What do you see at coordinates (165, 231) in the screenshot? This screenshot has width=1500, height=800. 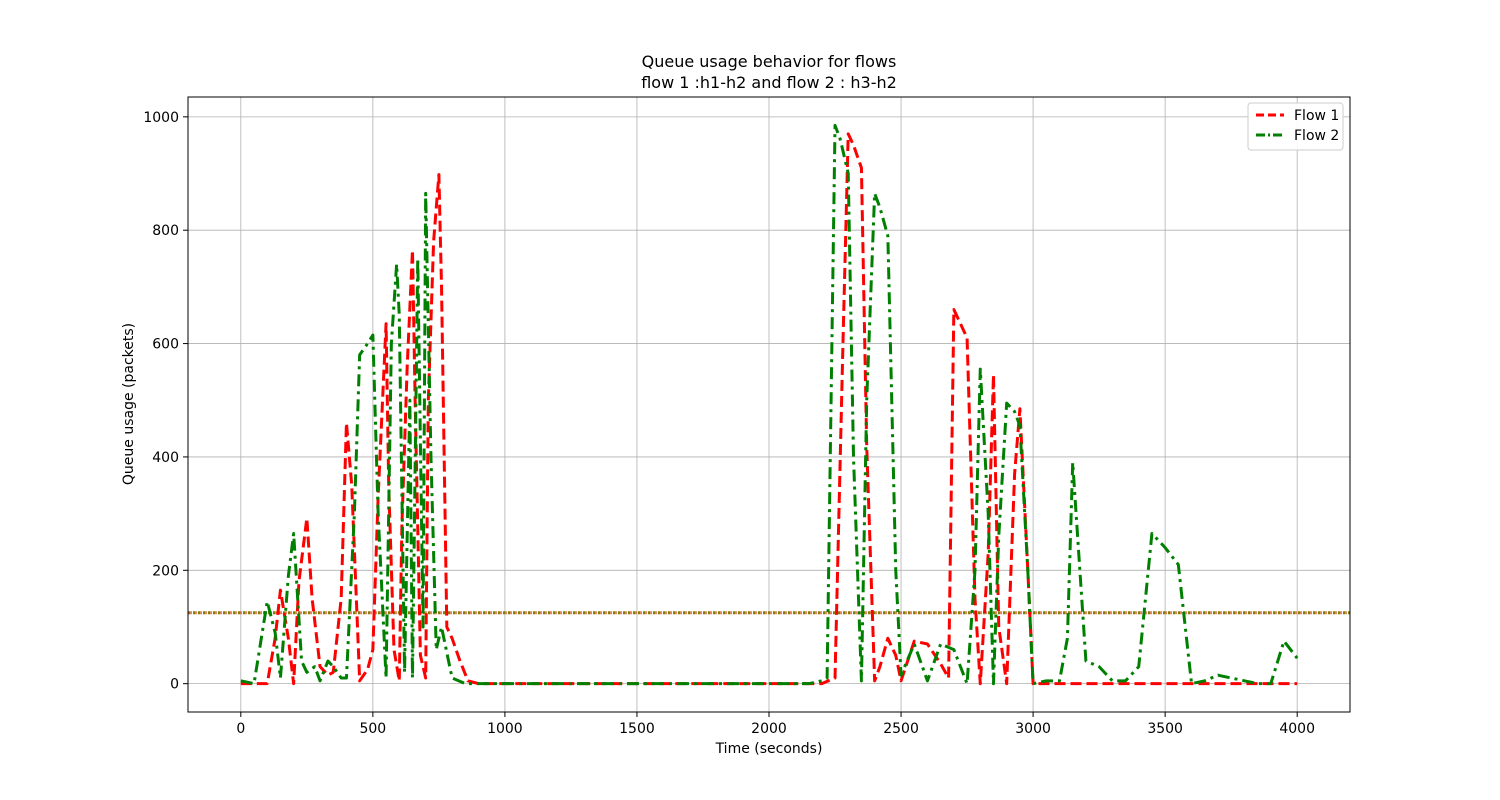 I see `y-tick-label: 800` at bounding box center [165, 231].